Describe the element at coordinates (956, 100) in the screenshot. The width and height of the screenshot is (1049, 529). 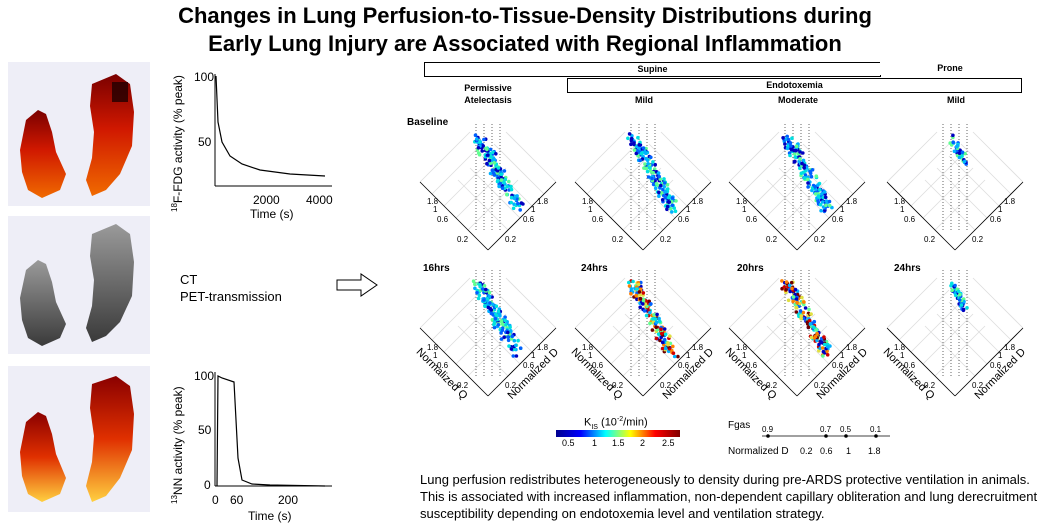
I see `column-label-prone-mild: Mild` at that location.